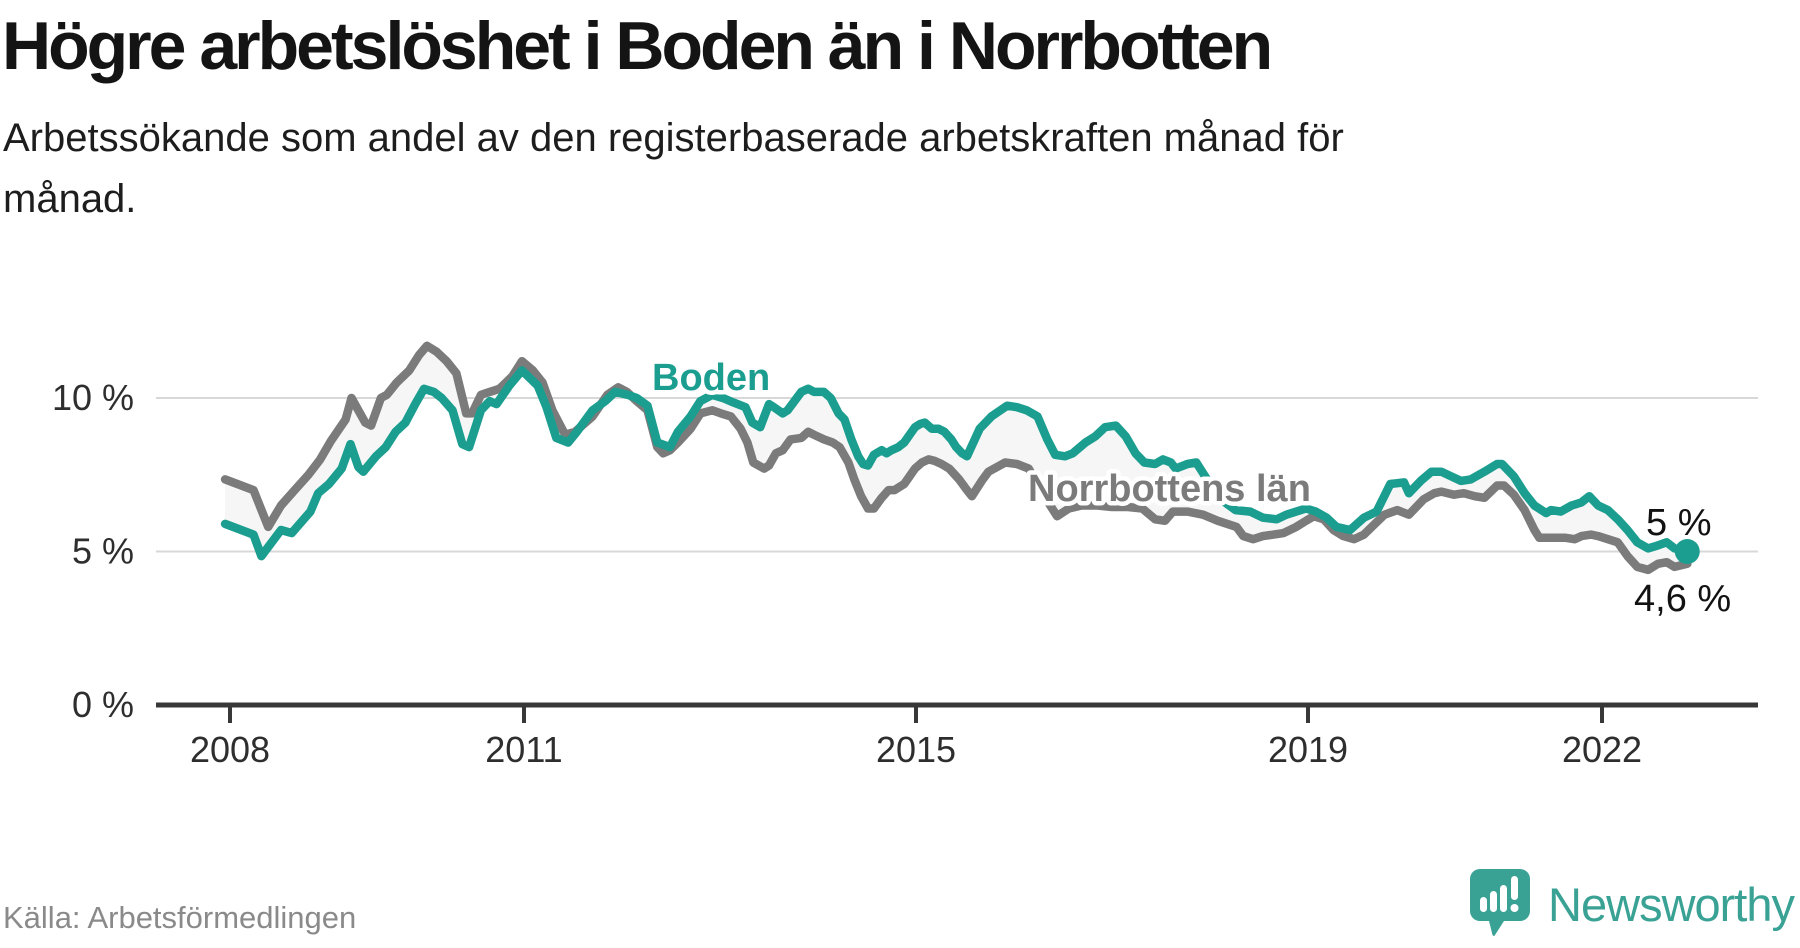 The image size is (1800, 948). What do you see at coordinates (1687, 551) in the screenshot?
I see `end-dot` at bounding box center [1687, 551].